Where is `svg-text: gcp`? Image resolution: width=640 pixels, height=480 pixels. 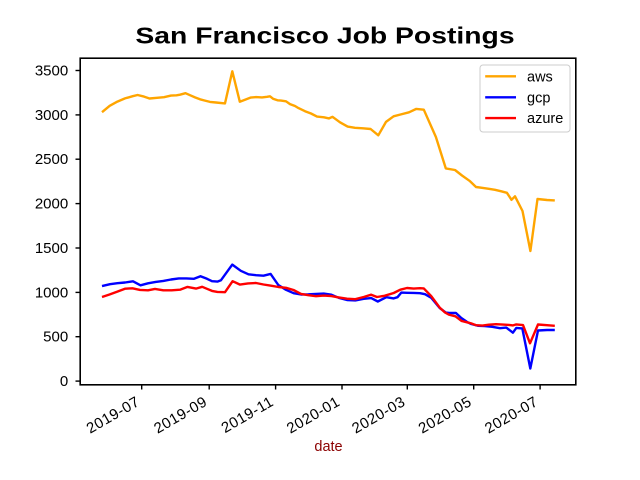 svg-text: gcp is located at coordinates (538, 98).